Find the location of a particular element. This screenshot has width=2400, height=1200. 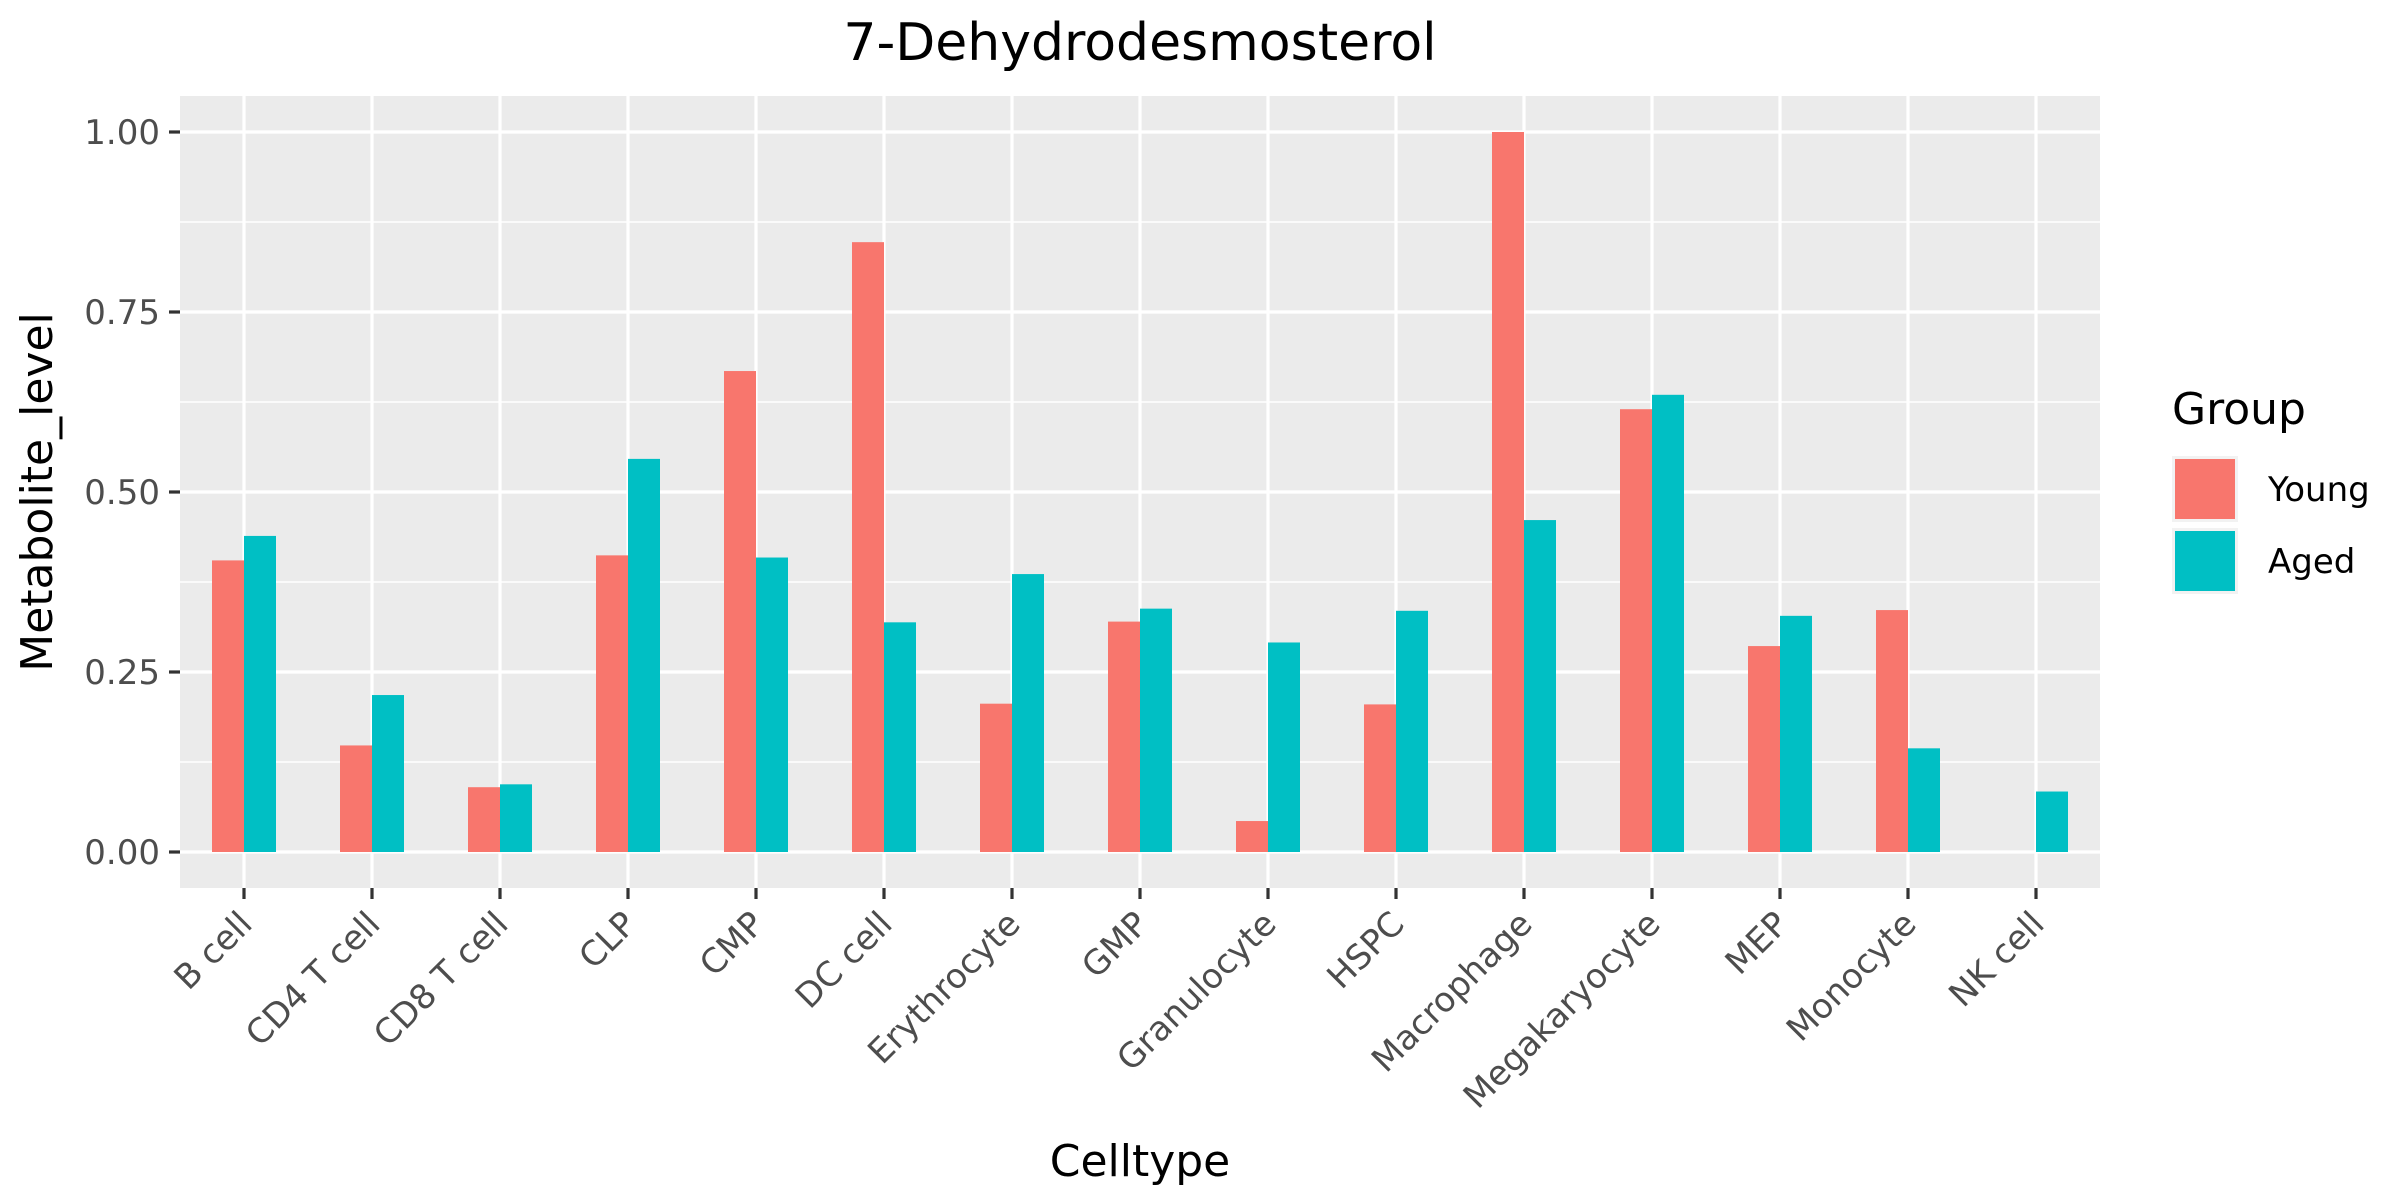

legend-items: Young Aged is located at coordinates (2271, 525).